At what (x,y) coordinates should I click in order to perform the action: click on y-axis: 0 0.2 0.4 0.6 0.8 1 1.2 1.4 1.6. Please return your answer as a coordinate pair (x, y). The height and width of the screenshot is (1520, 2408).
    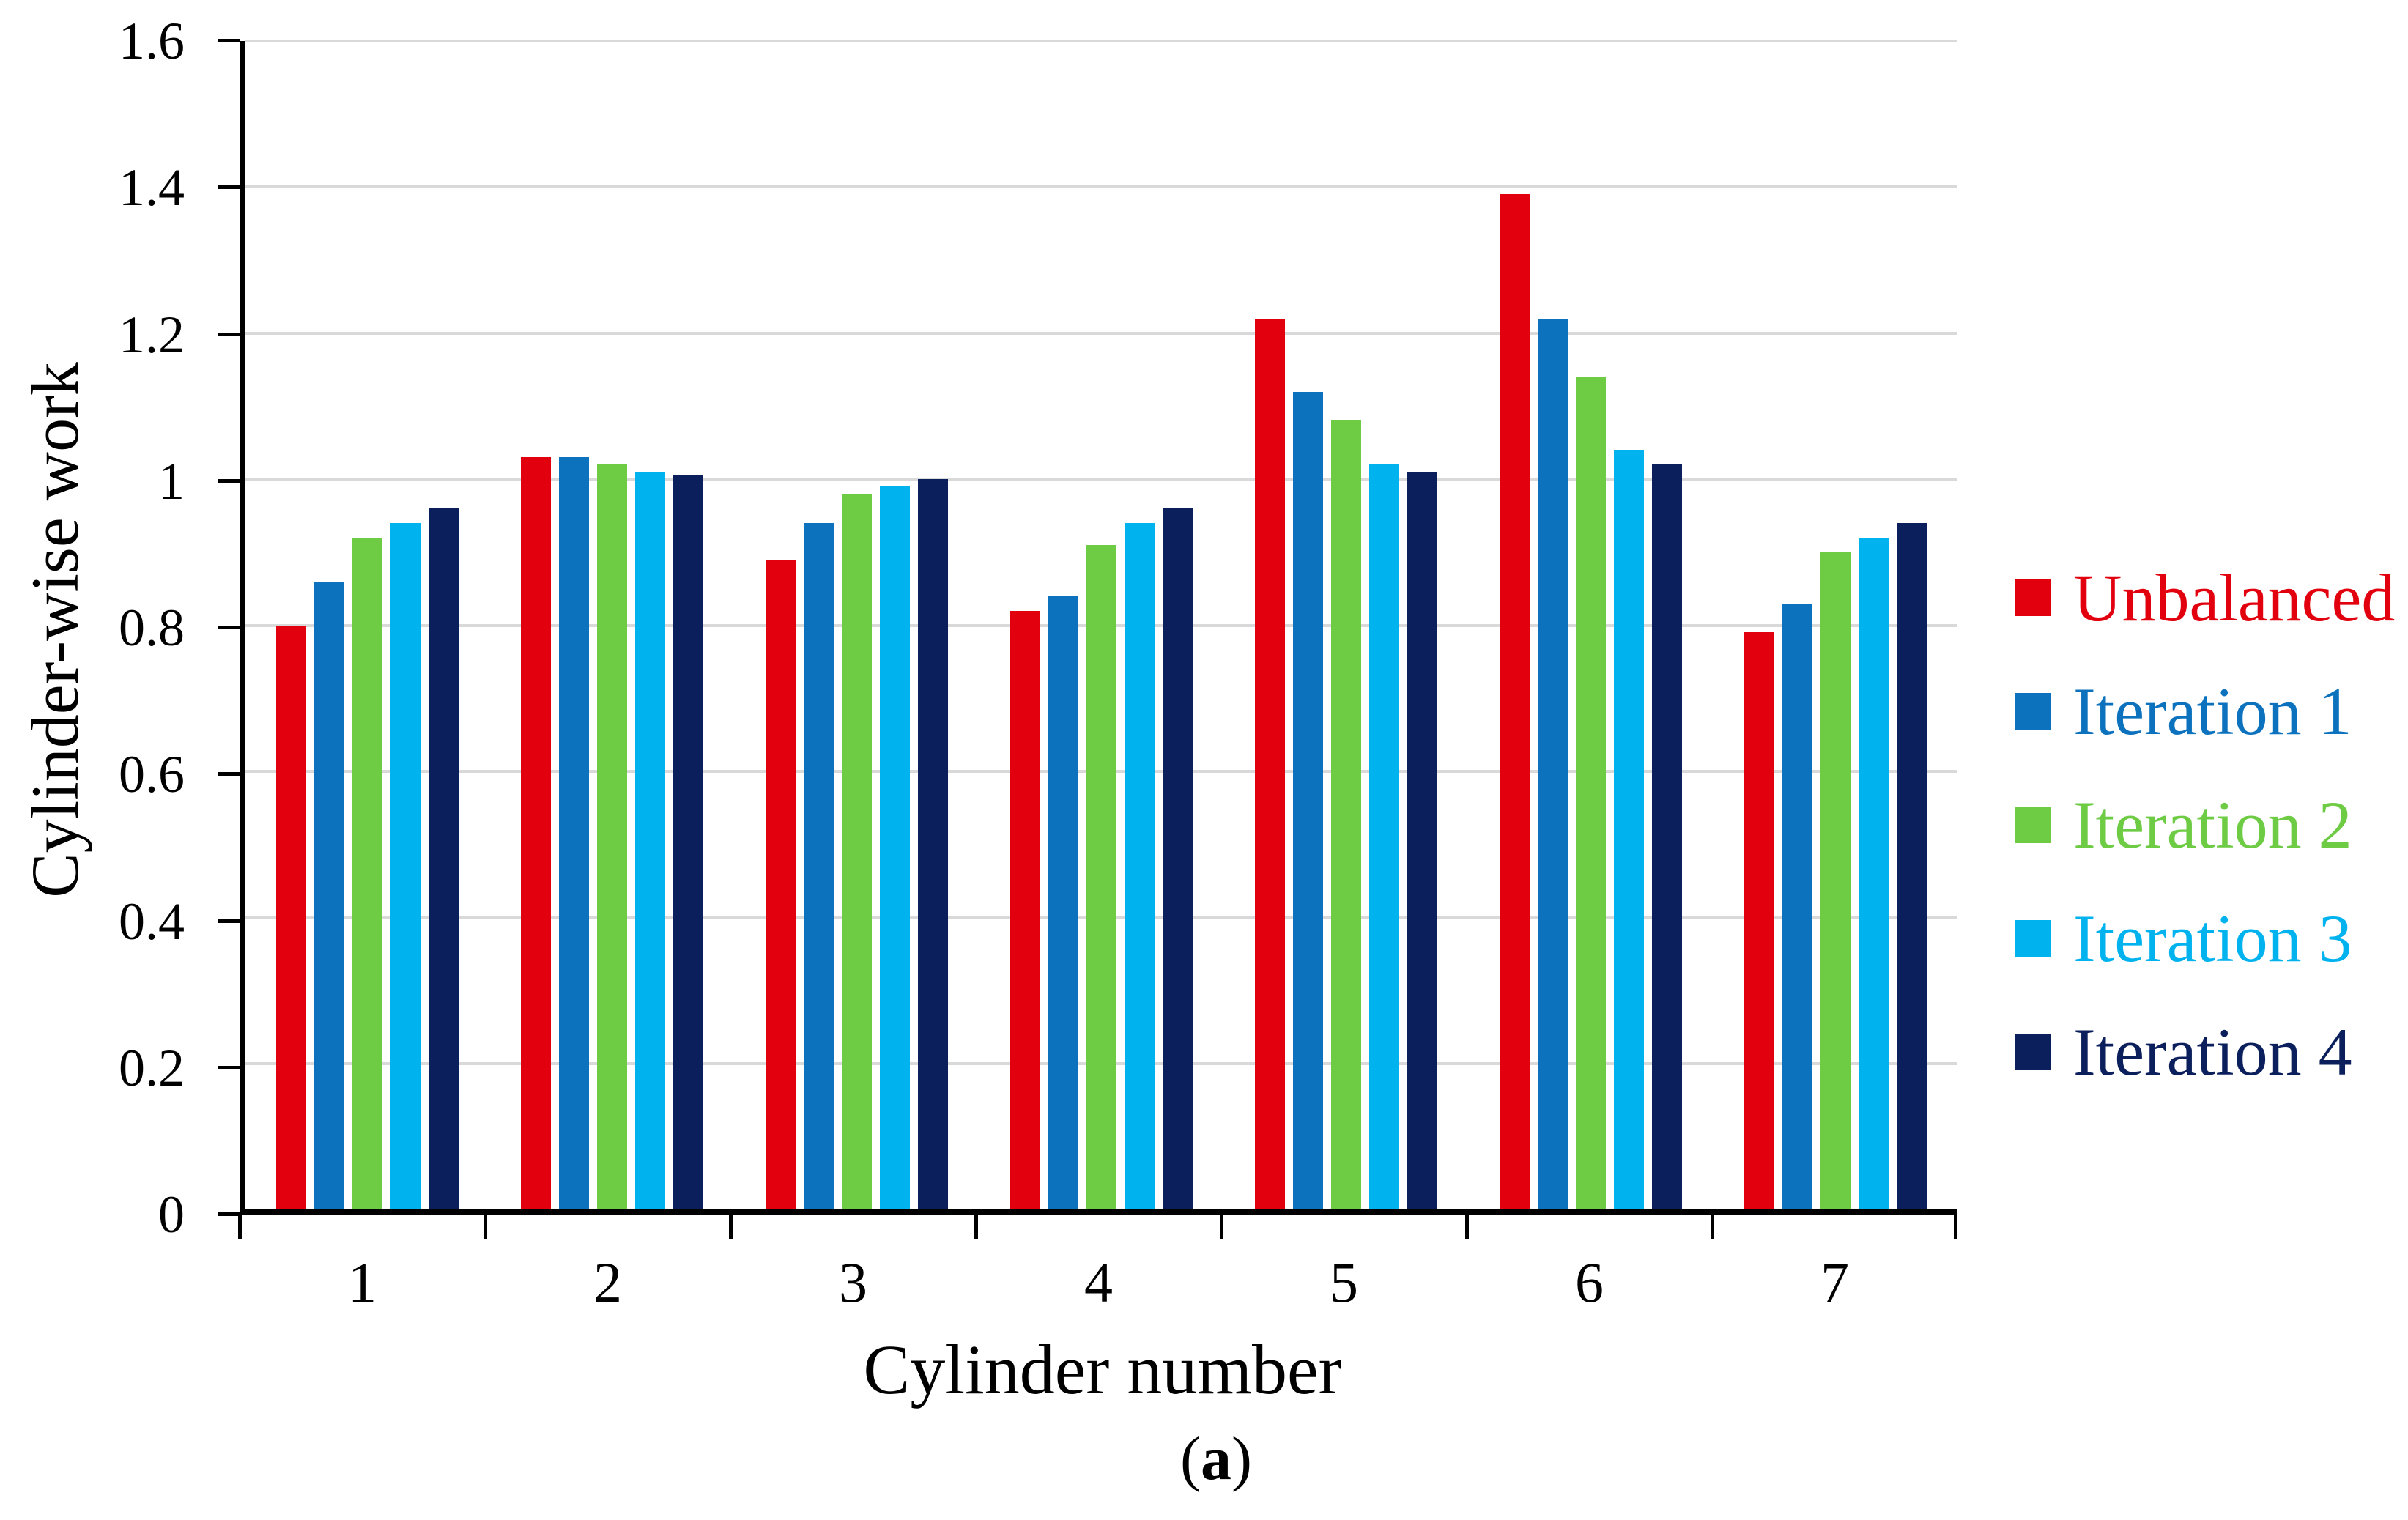
    Looking at the image, I should click on (120, 628).